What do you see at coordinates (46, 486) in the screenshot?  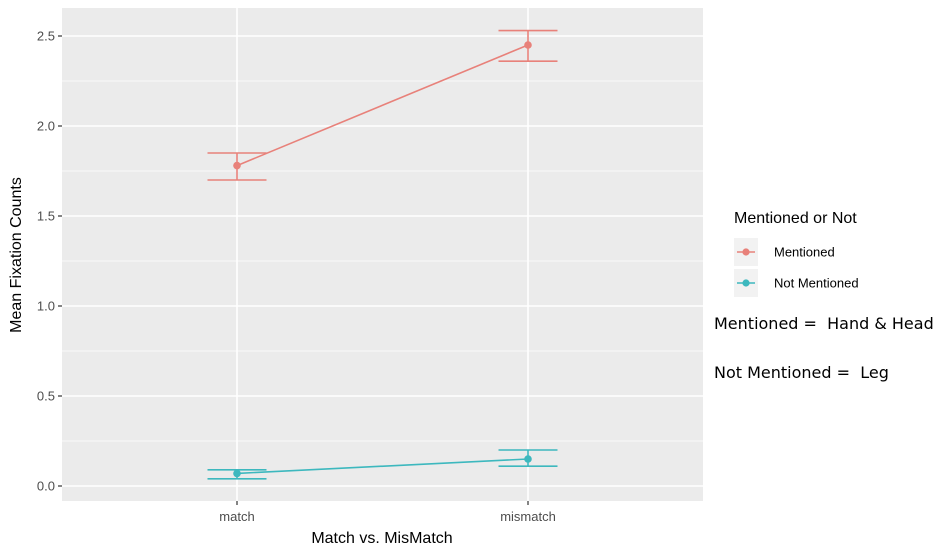 I see `y-tick-label: 0.0` at bounding box center [46, 486].